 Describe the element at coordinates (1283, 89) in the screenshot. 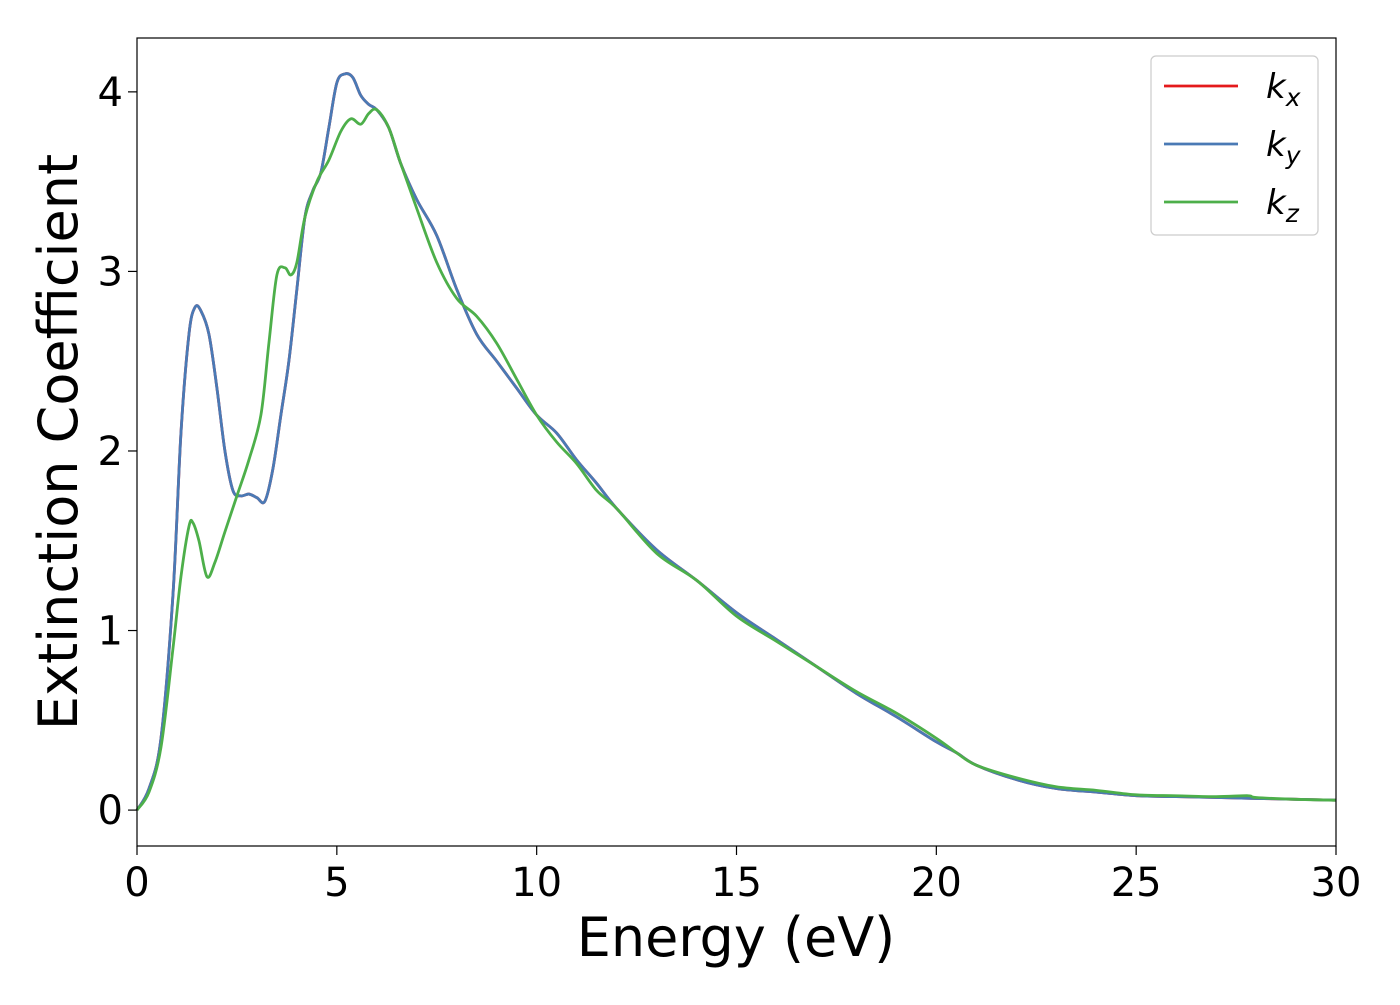

I see `legend-label-x: kx` at that location.